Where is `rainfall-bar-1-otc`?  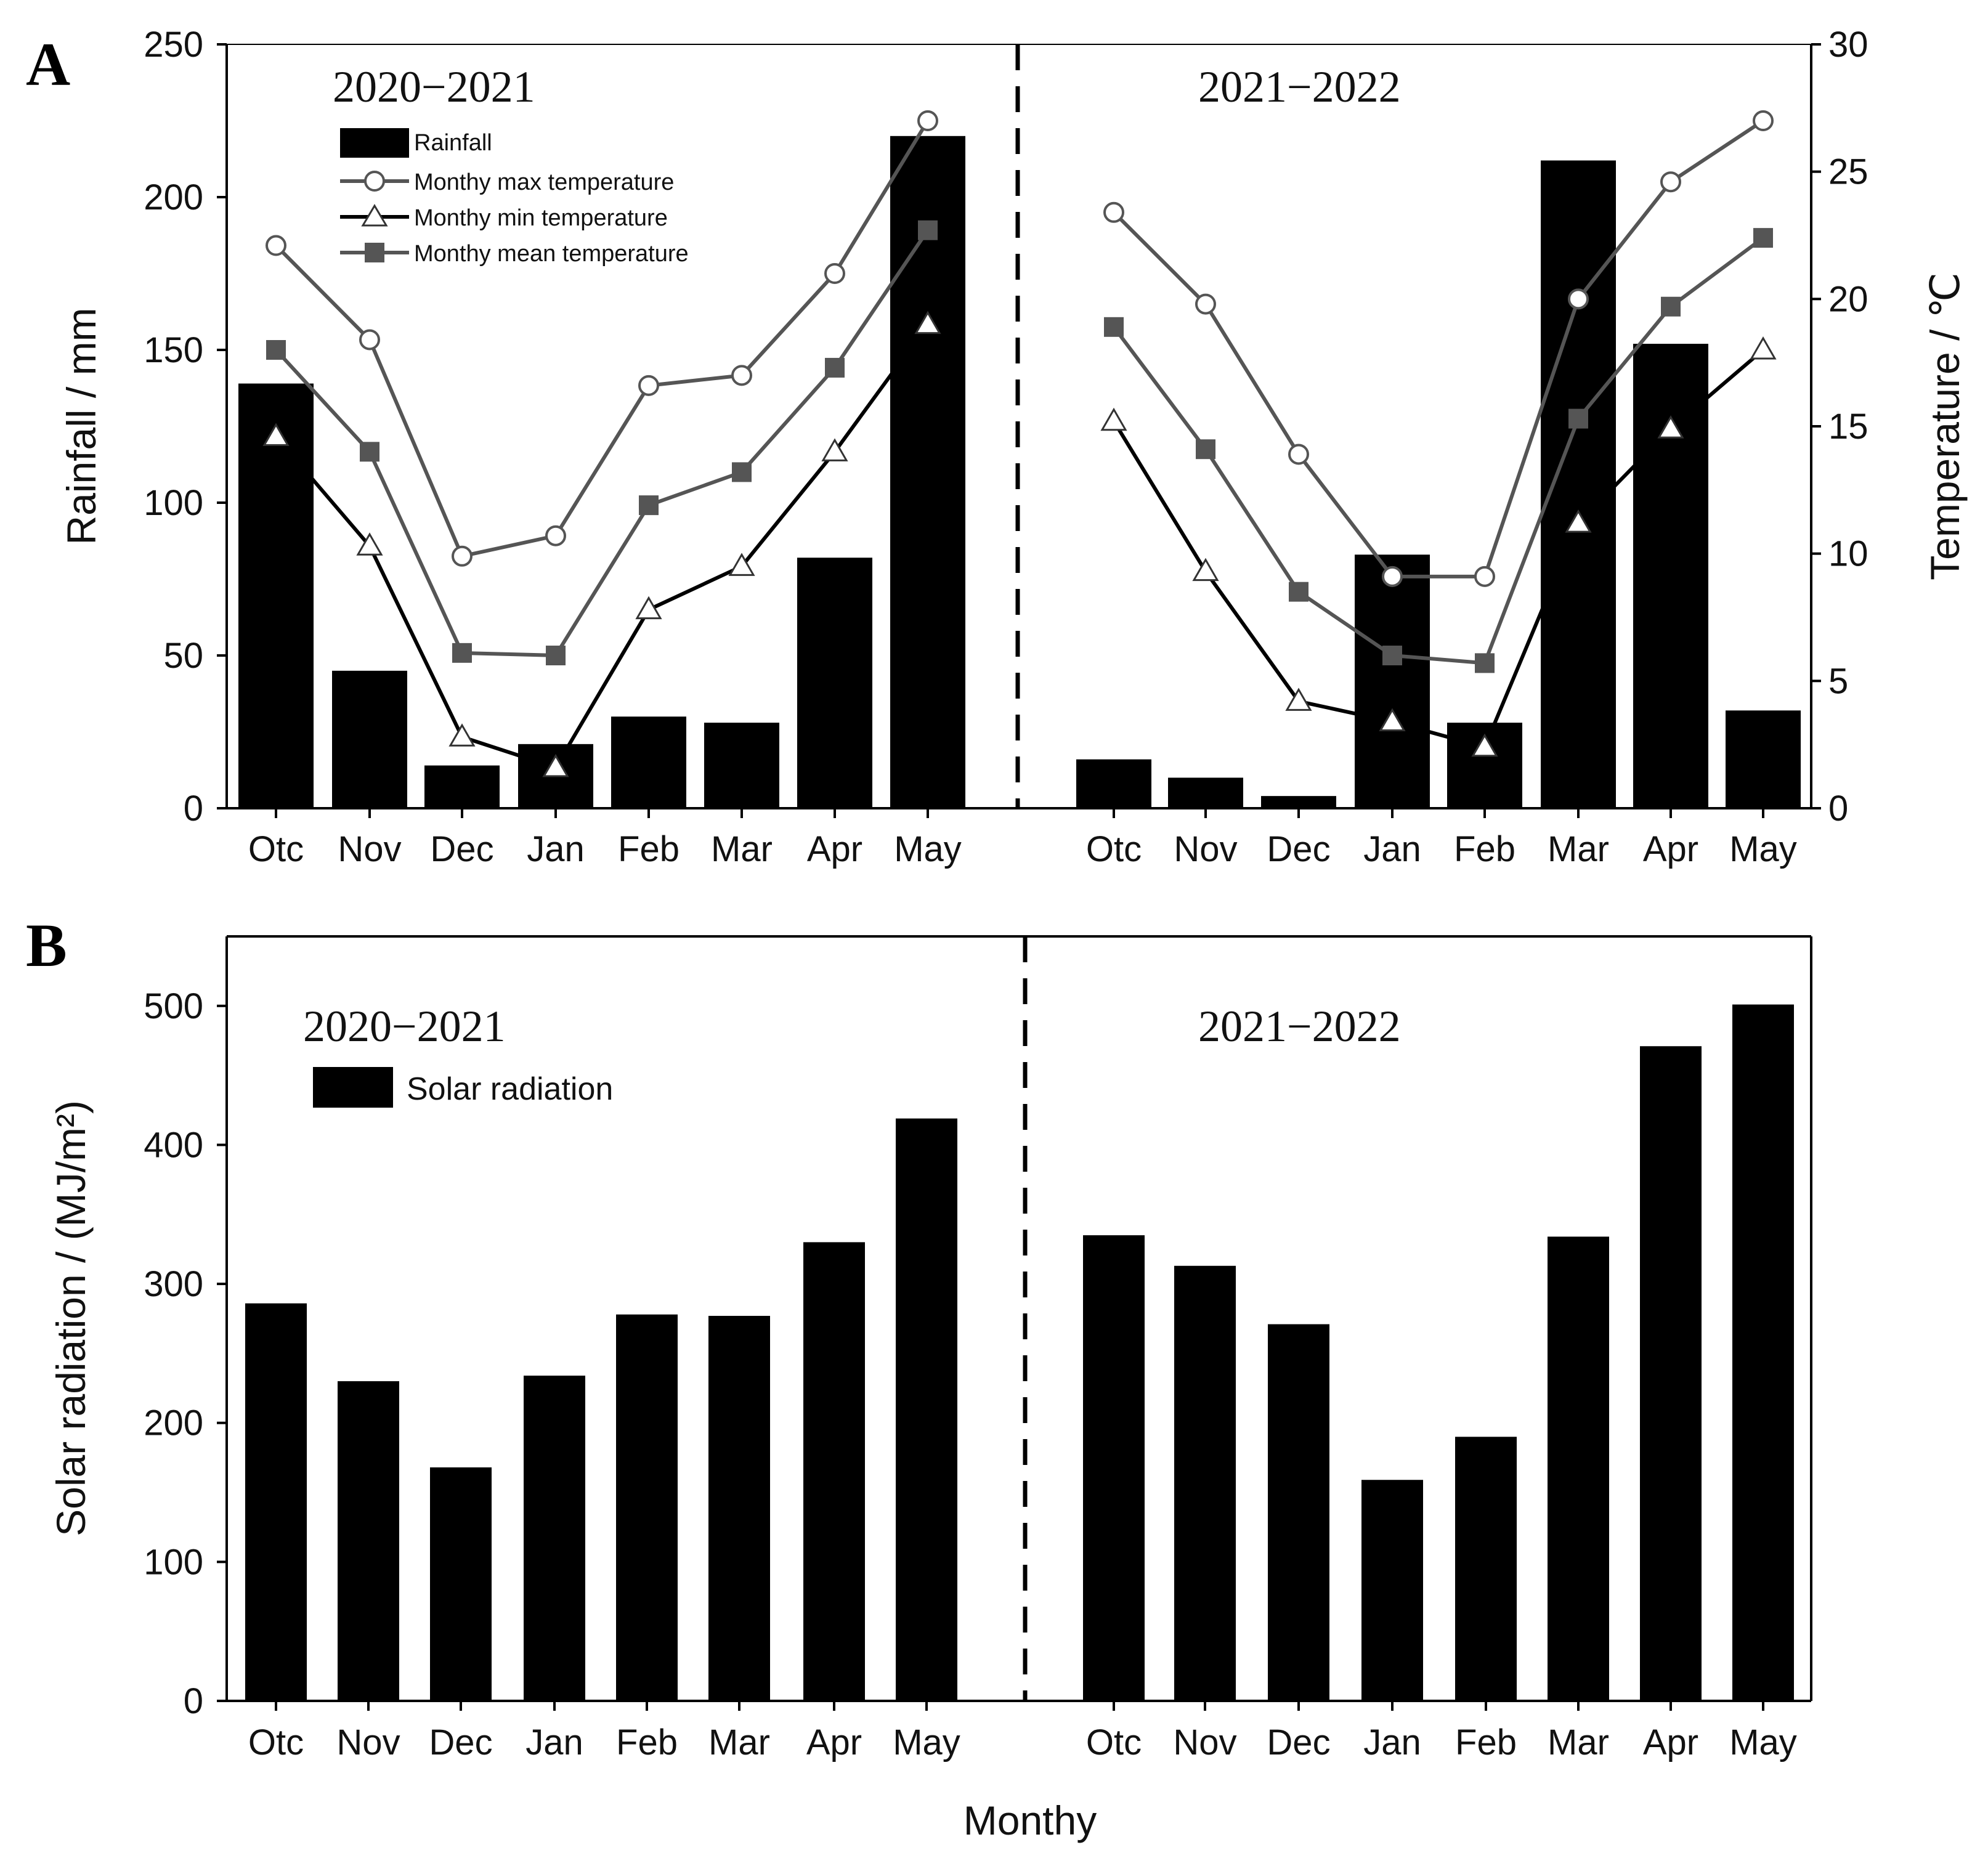
rainfall-bar-1-otc is located at coordinates (276, 595).